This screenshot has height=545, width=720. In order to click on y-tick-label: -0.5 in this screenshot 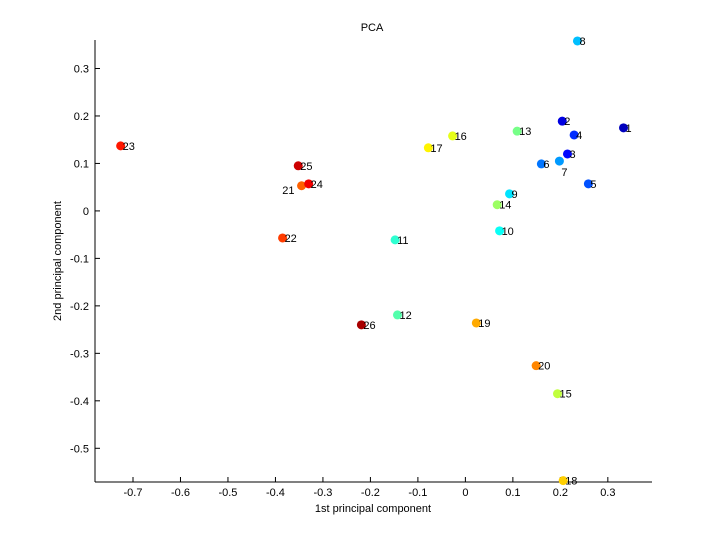, I will do `click(79, 449)`.